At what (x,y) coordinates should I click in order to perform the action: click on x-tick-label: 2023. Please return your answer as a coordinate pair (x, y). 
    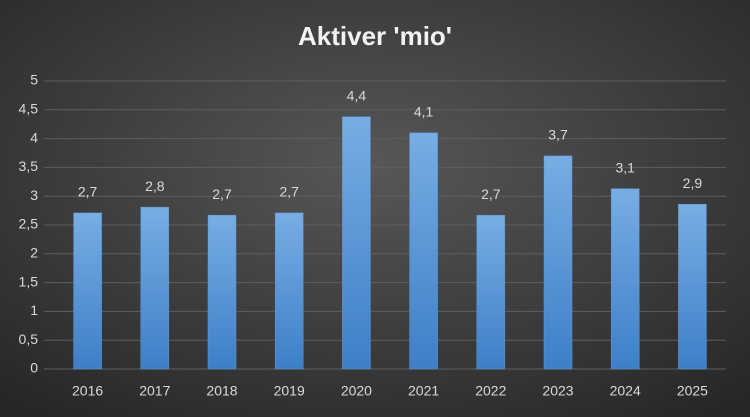
    Looking at the image, I should click on (557, 391).